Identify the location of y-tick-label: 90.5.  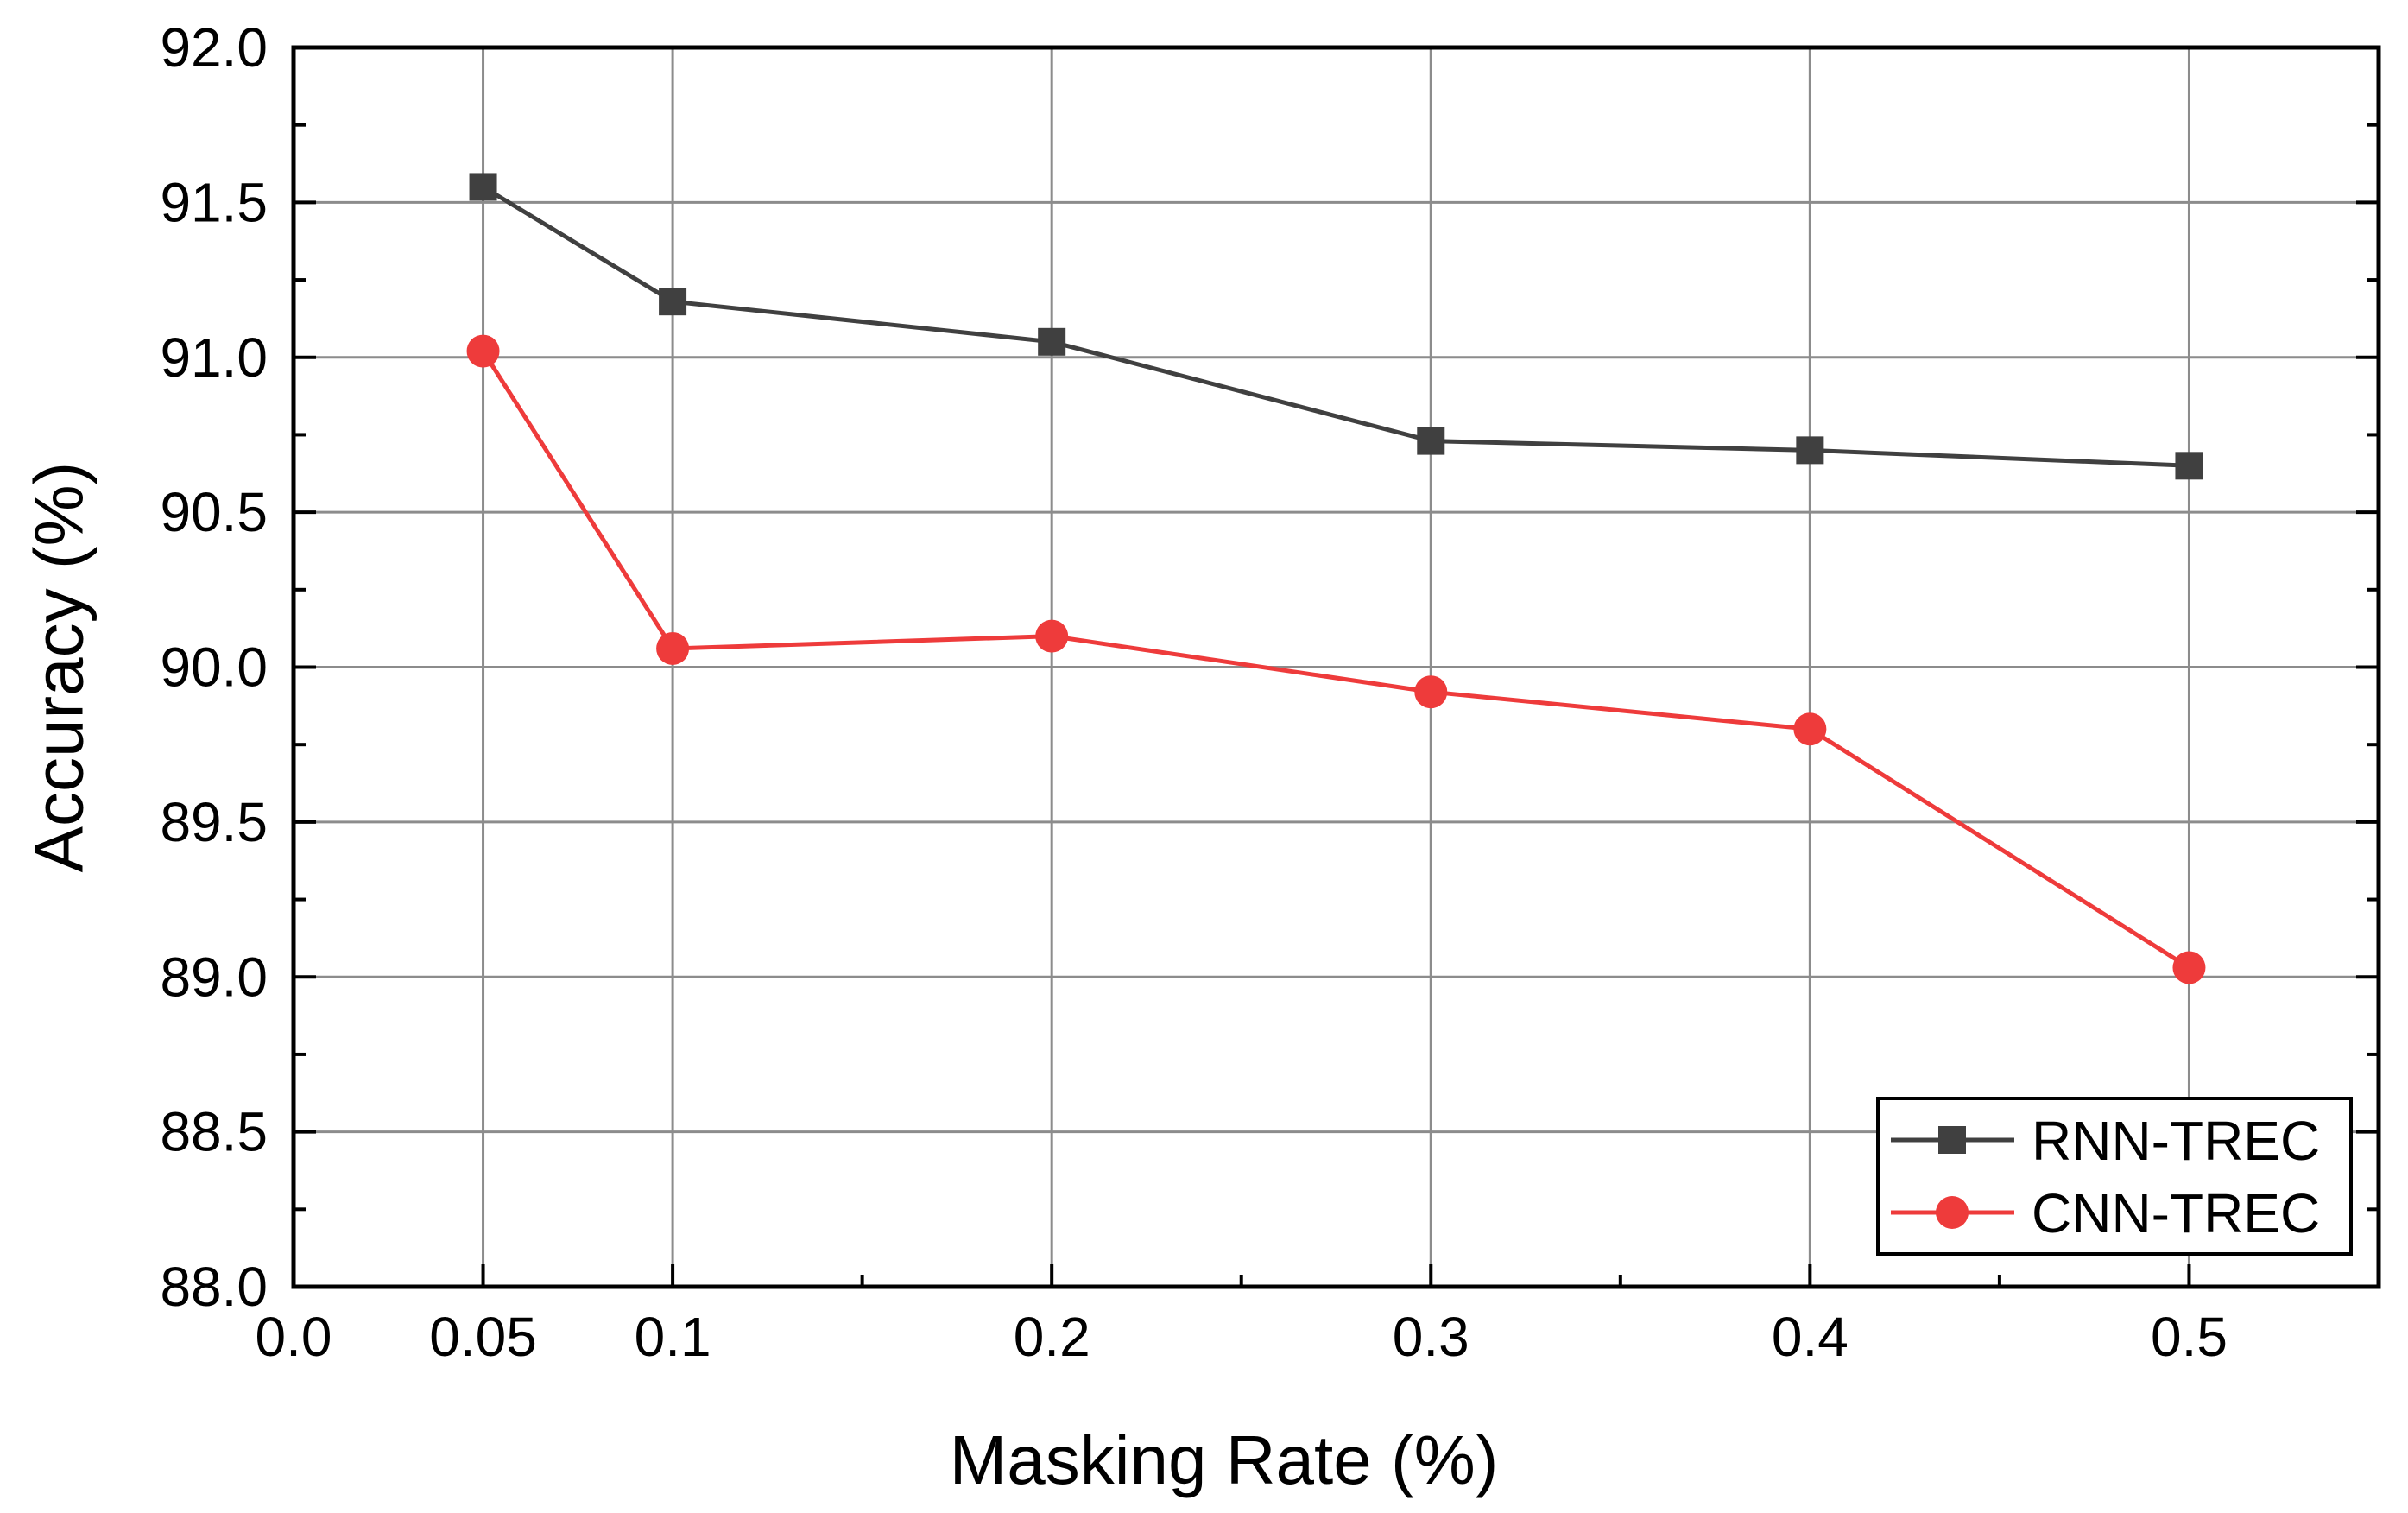
(214, 512).